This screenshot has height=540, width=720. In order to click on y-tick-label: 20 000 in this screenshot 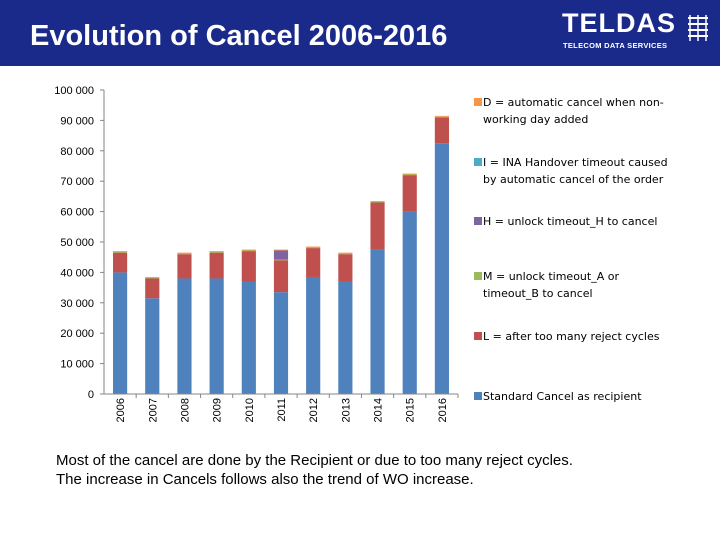, I will do `click(77, 334)`.